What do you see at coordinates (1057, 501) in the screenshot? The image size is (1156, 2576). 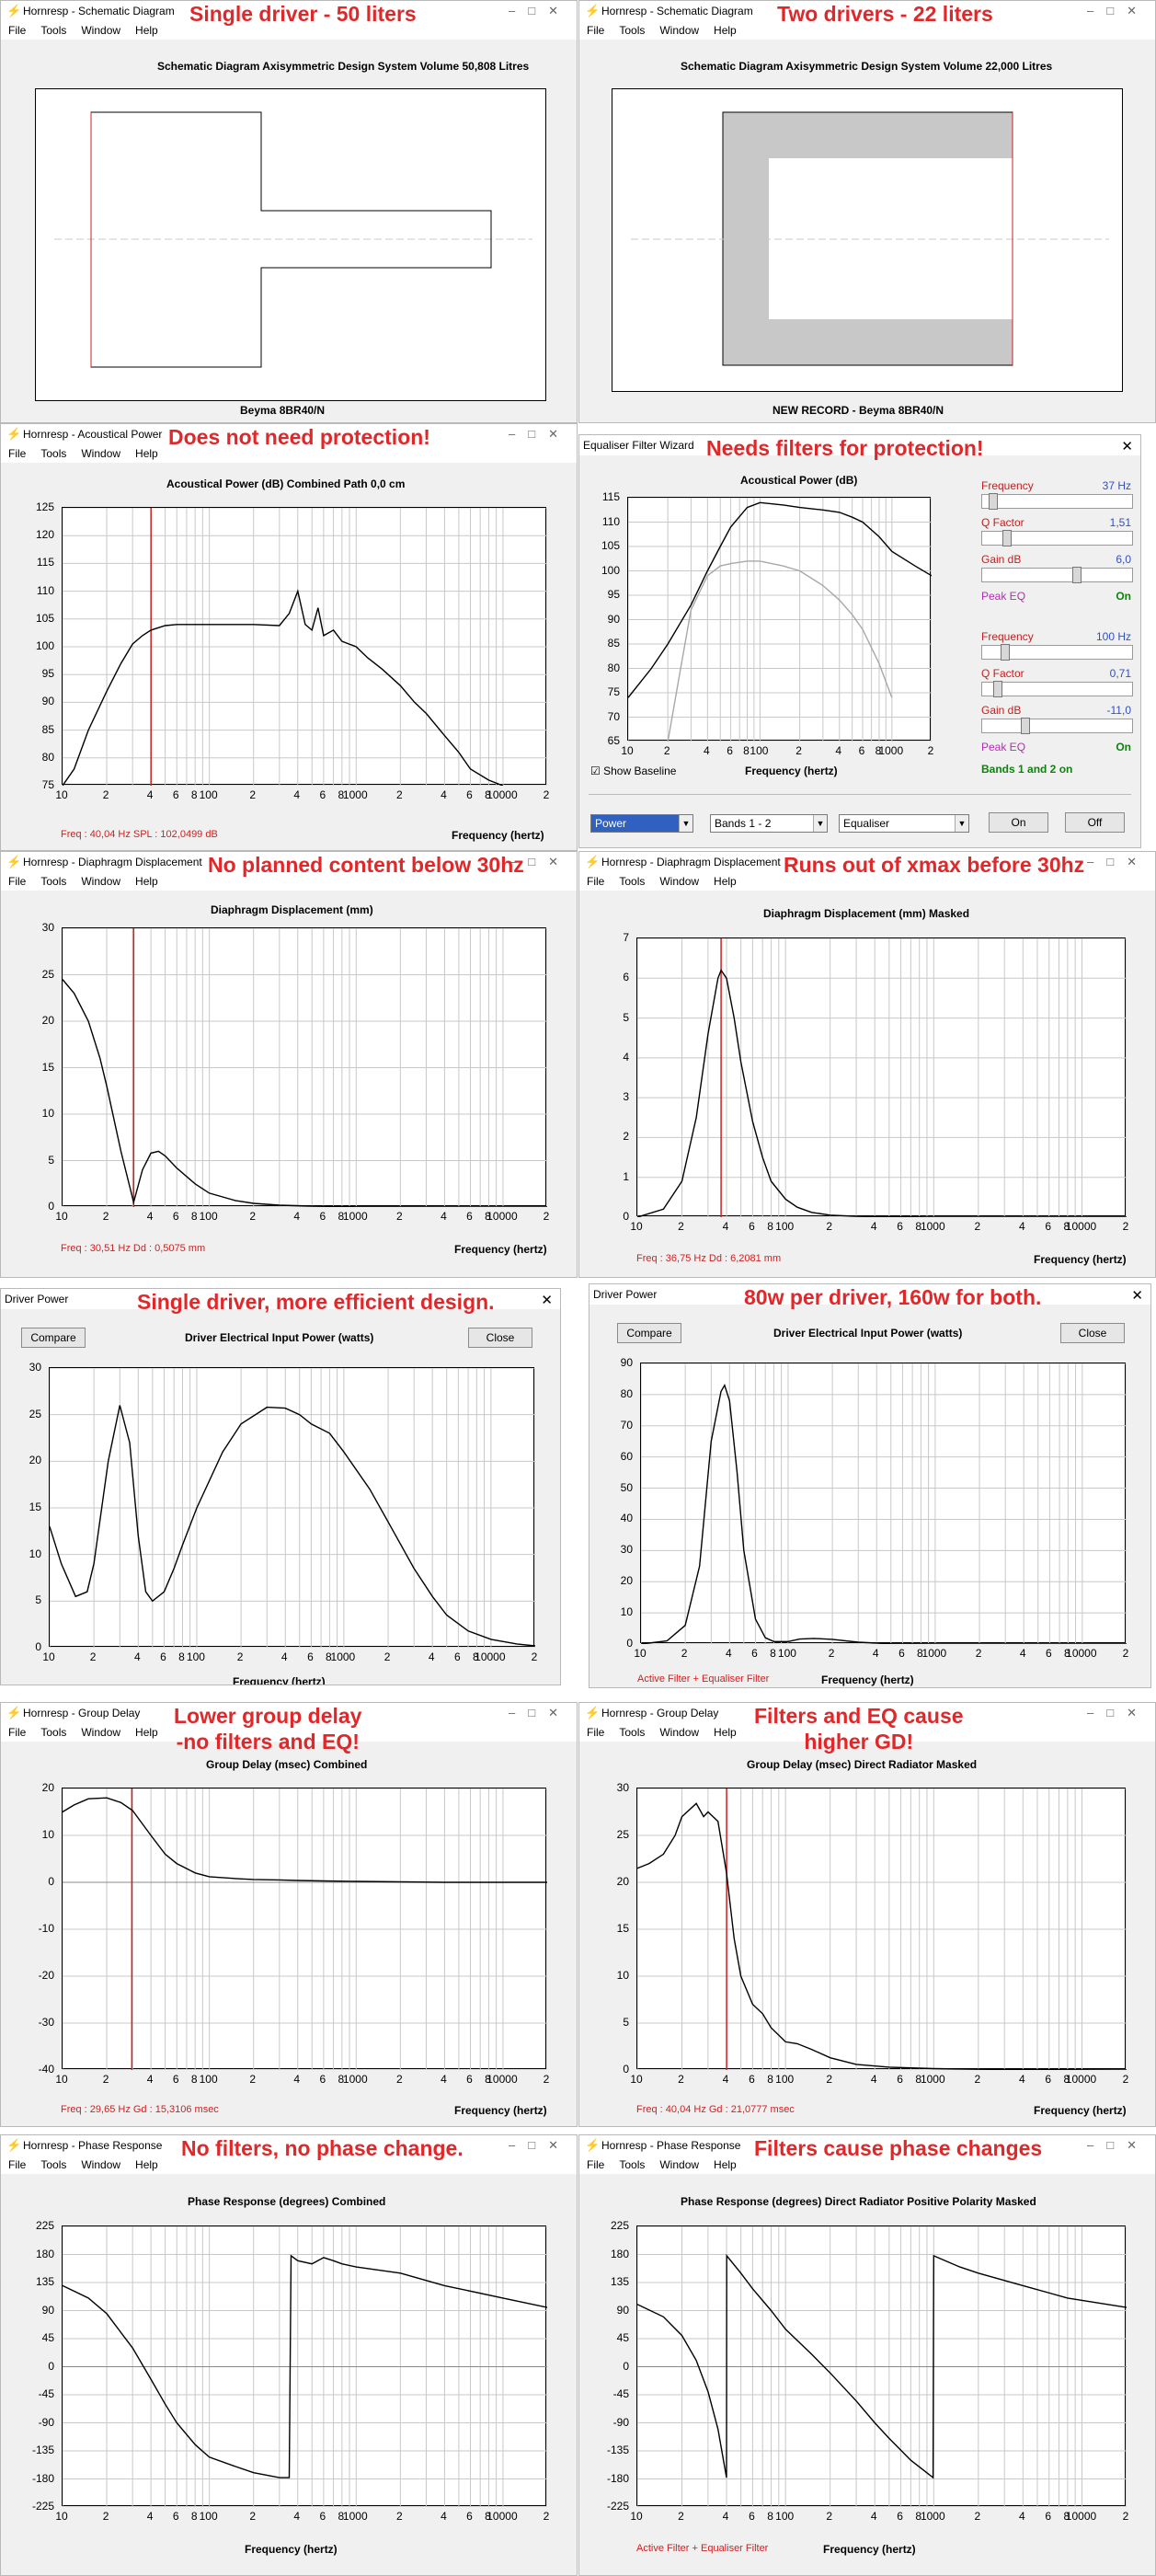 I see `band1-frequency-slider` at bounding box center [1057, 501].